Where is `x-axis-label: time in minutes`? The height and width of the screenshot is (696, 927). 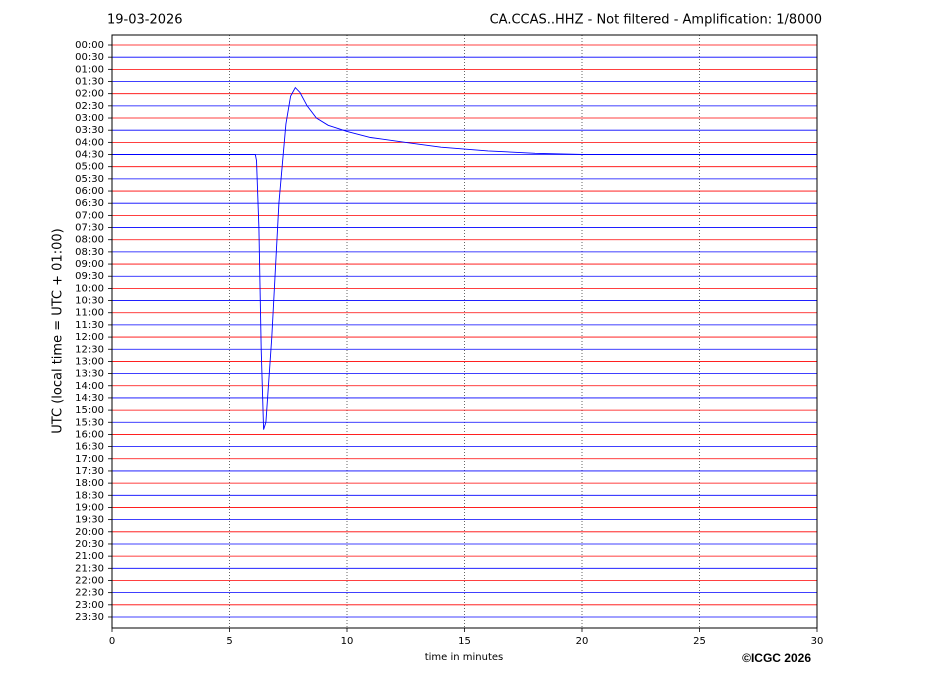 x-axis-label: time in minutes is located at coordinates (464, 657).